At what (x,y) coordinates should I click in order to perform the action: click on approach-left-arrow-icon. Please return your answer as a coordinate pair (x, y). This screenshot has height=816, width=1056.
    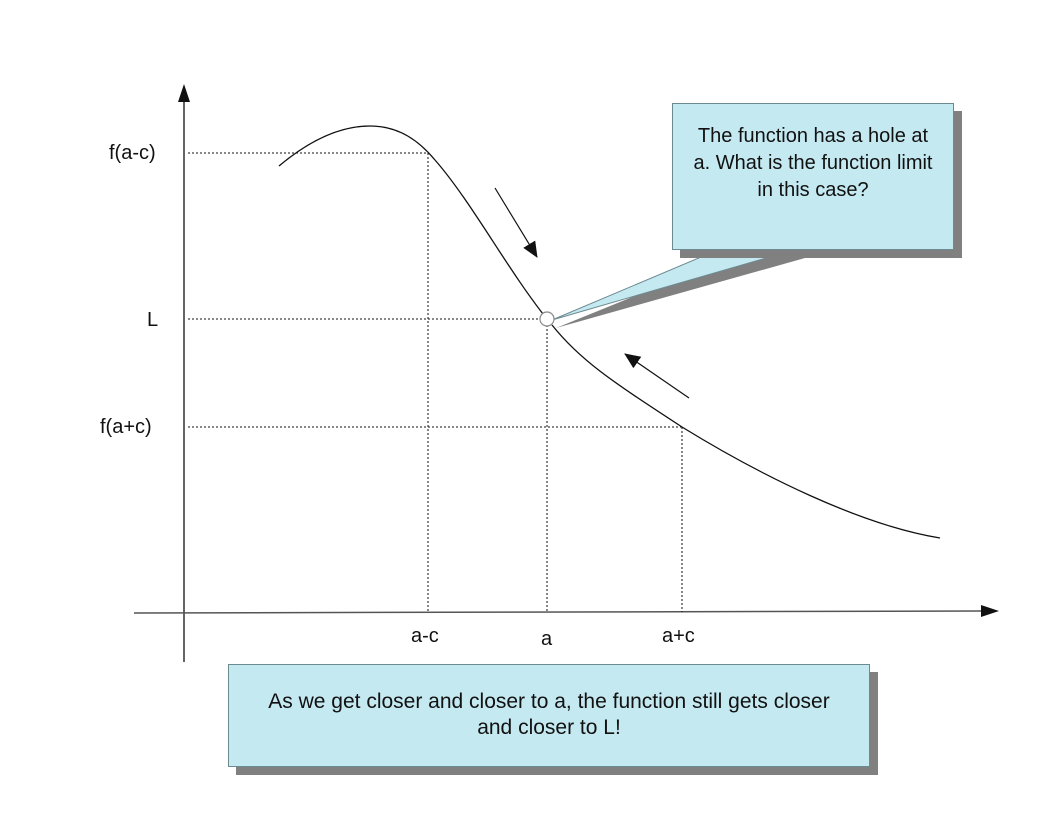
    Looking at the image, I should click on (516, 222).